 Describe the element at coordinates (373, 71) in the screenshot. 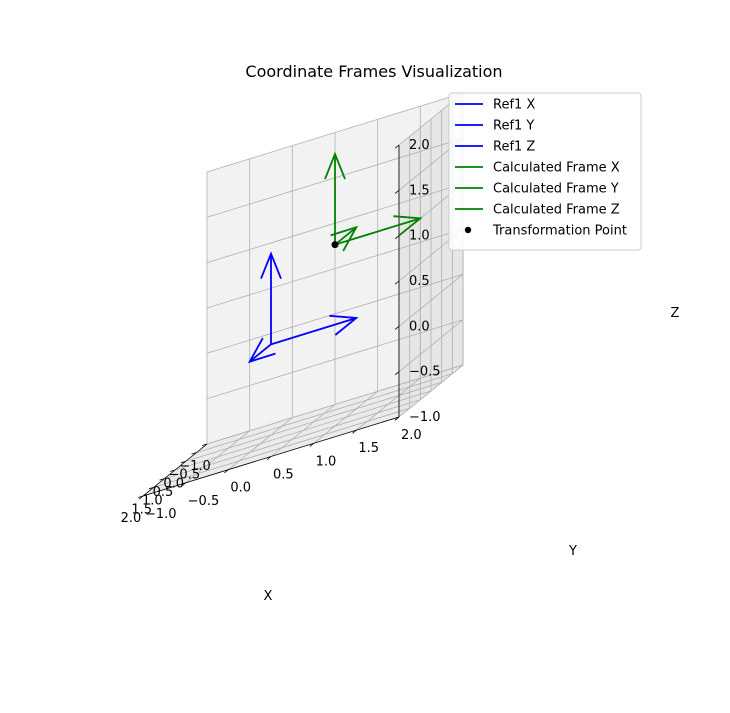

I see `chart-title: Coordinate Frames Visualization` at that location.